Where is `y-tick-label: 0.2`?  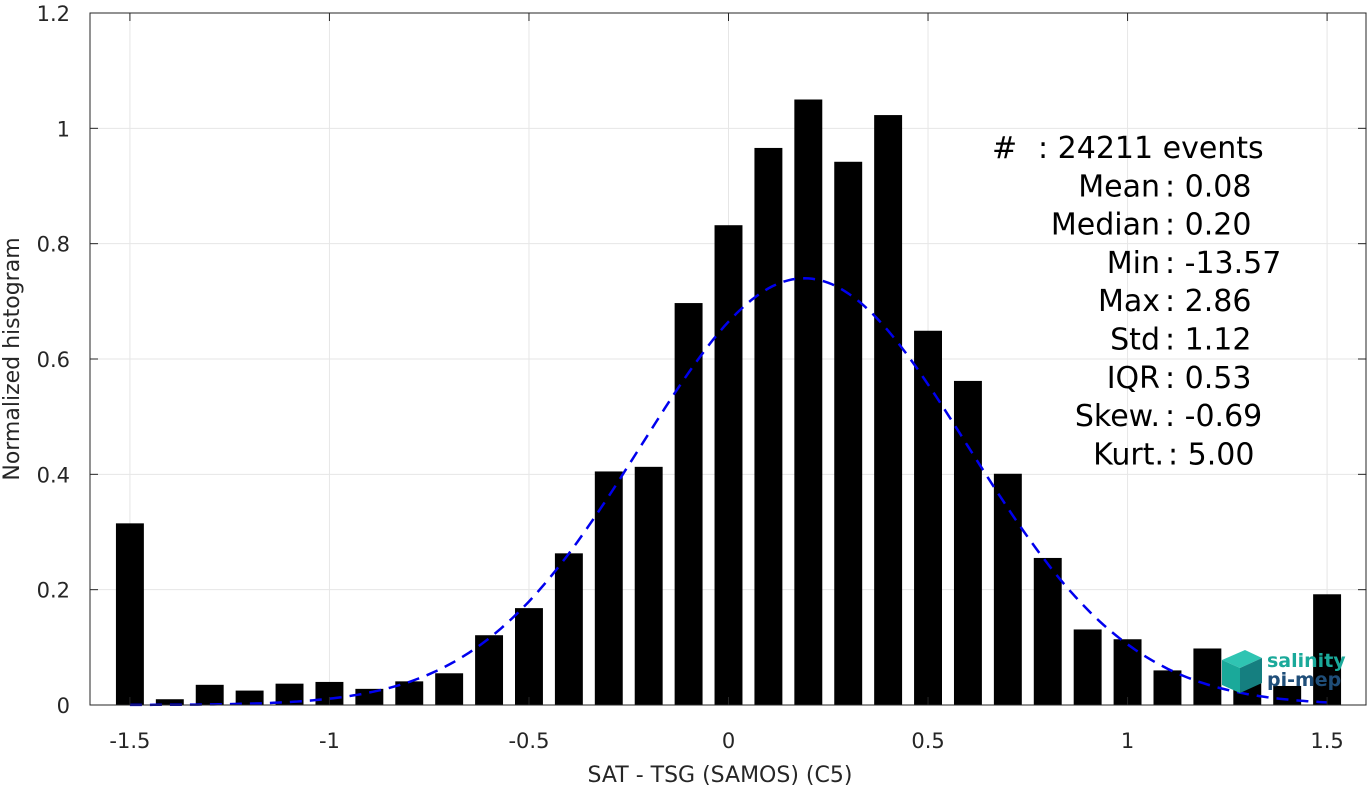
y-tick-label: 0.2 is located at coordinates (53, 591).